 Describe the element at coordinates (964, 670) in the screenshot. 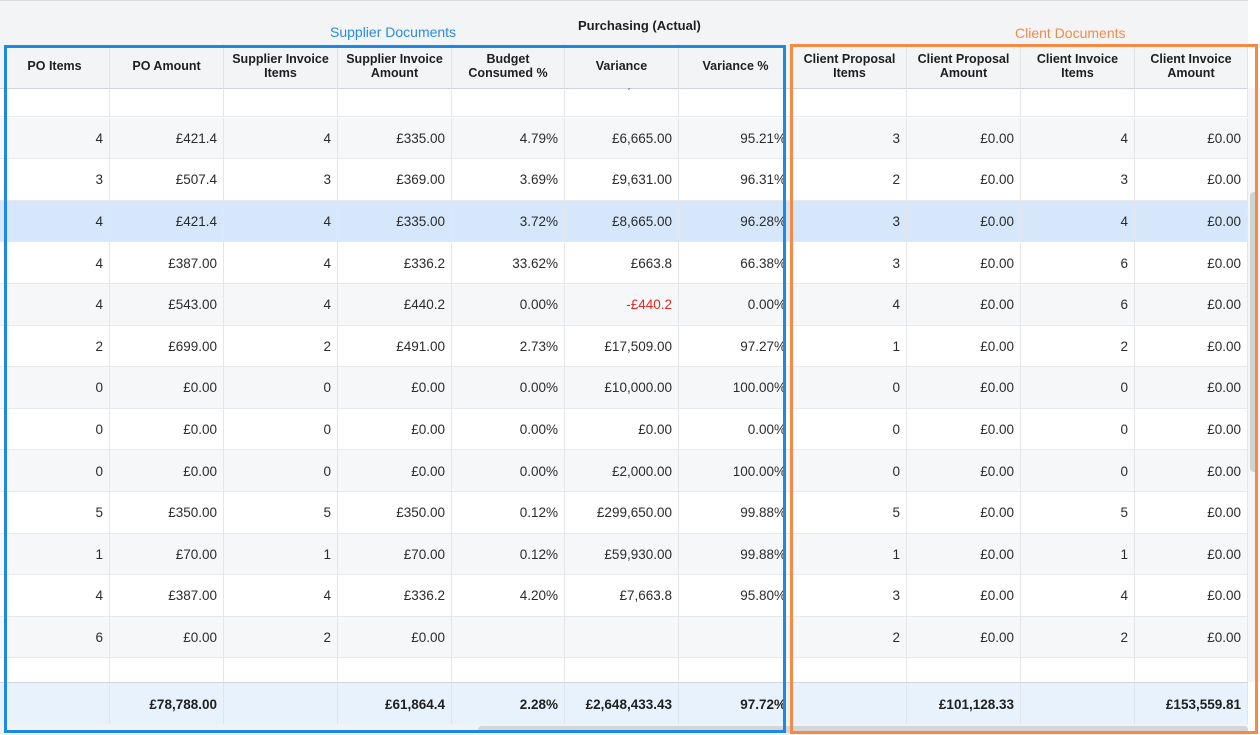

I see `cell-client-proposal-amount` at that location.